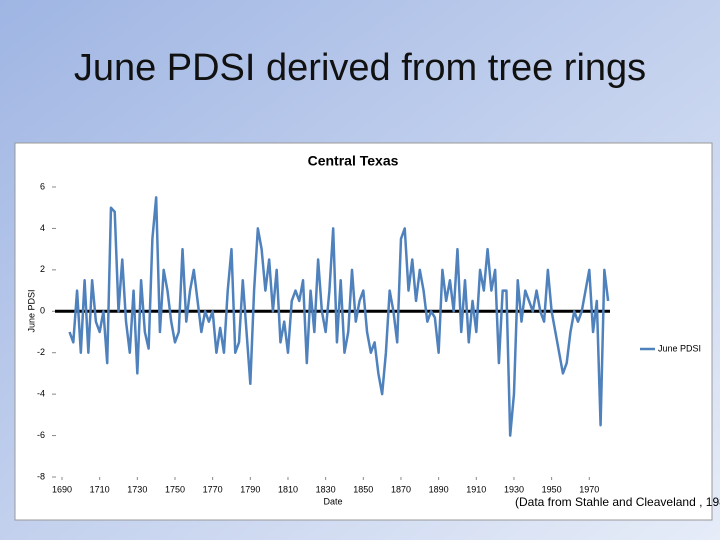 The image size is (720, 540). Describe the element at coordinates (100, 489) in the screenshot. I see `x-tick-label: 1710` at that location.